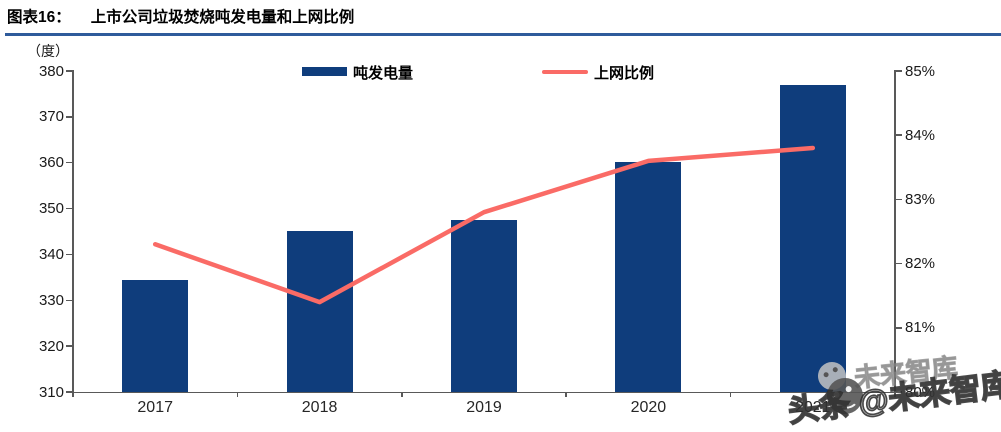 The image size is (1001, 432). Describe the element at coordinates (319, 407) in the screenshot. I see `x-tick-label-2018: 2018` at that location.